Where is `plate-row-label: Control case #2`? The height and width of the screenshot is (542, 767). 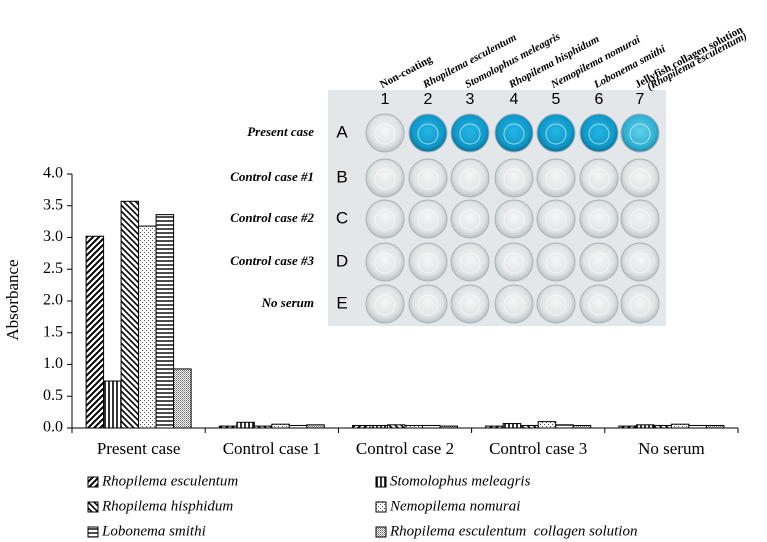 plate-row-label: Control case #2 is located at coordinates (272, 217).